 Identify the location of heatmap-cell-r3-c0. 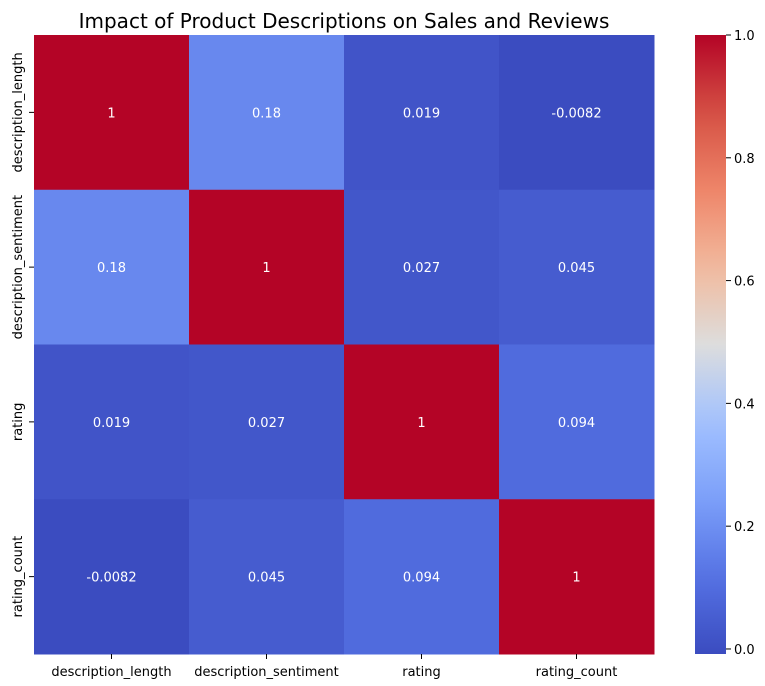
(112, 577).